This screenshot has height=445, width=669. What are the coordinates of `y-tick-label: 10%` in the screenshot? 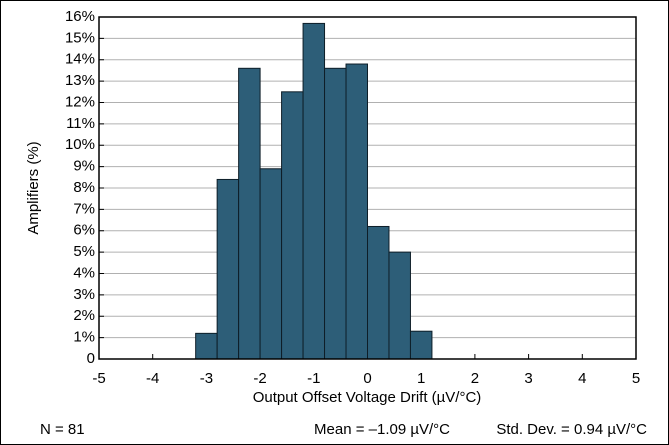 It's located at (80, 144).